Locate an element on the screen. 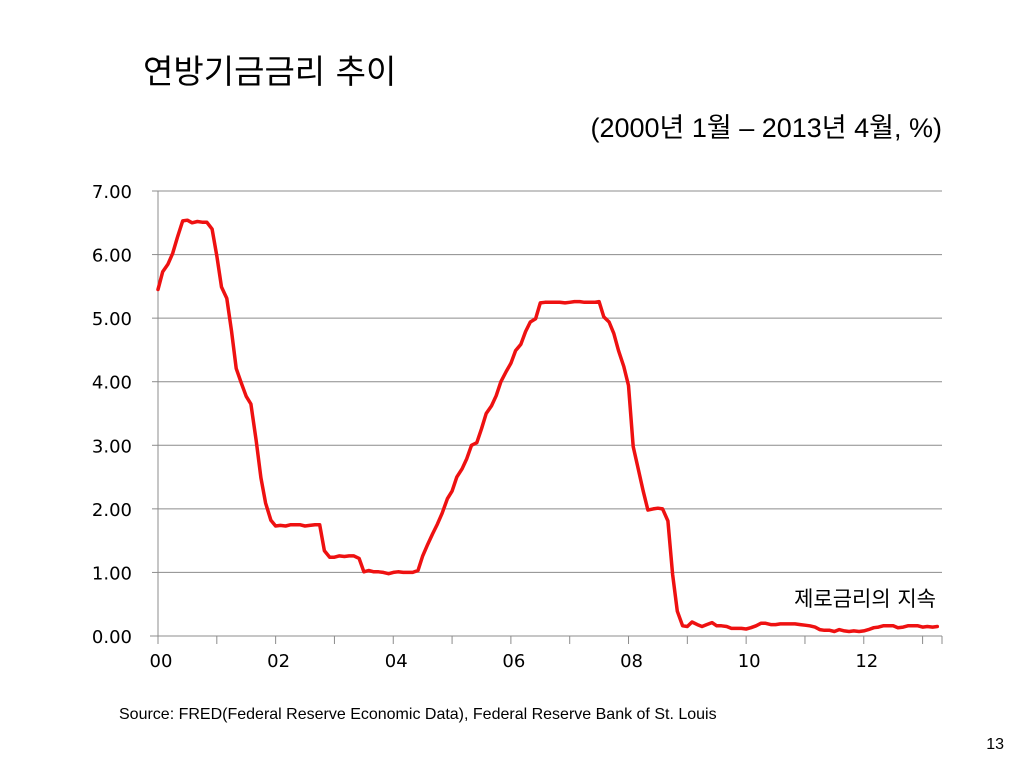 This screenshot has height=768, width=1024. x-axis-tick-labels: 00 02 04 06 08 10 12 is located at coordinates (514, 661).